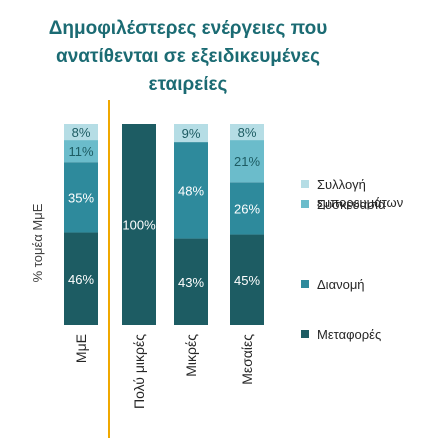 This screenshot has width=444, height=443. What do you see at coordinates (139, 371) in the screenshot?
I see `category-label: Πολύ μικρές` at bounding box center [139, 371].